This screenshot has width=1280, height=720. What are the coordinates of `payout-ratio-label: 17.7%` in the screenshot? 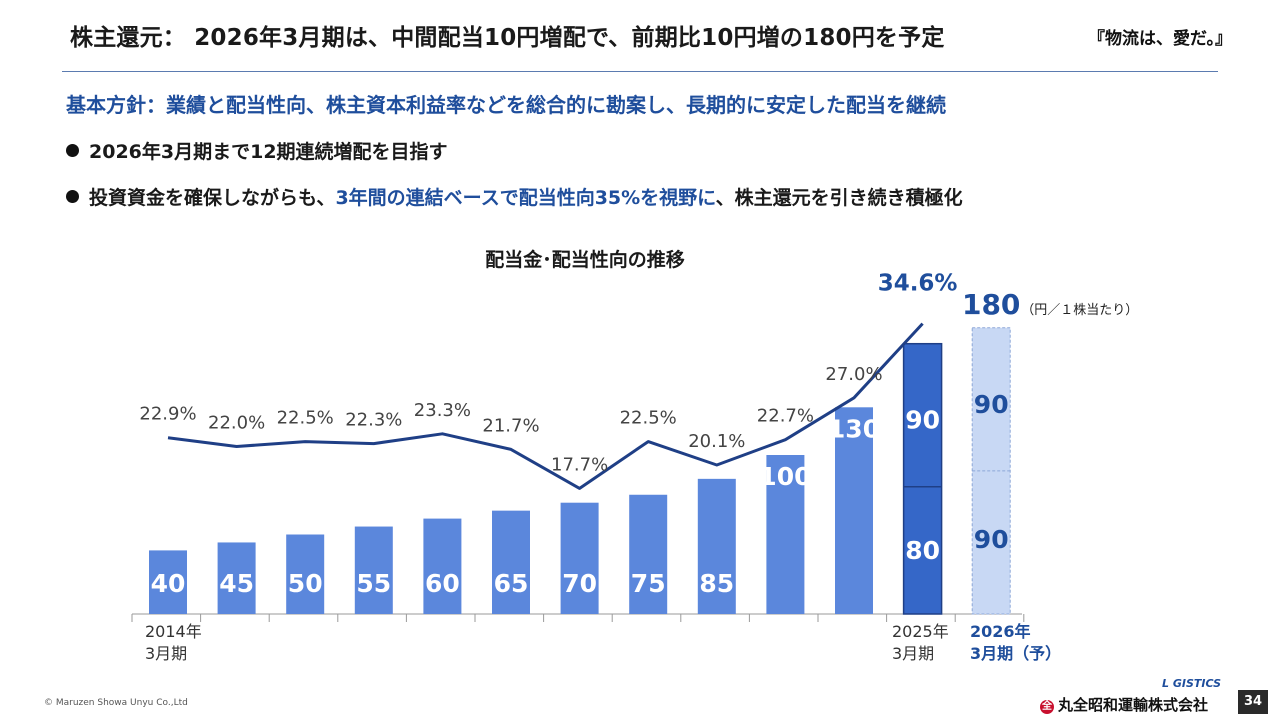 It's located at (579, 464).